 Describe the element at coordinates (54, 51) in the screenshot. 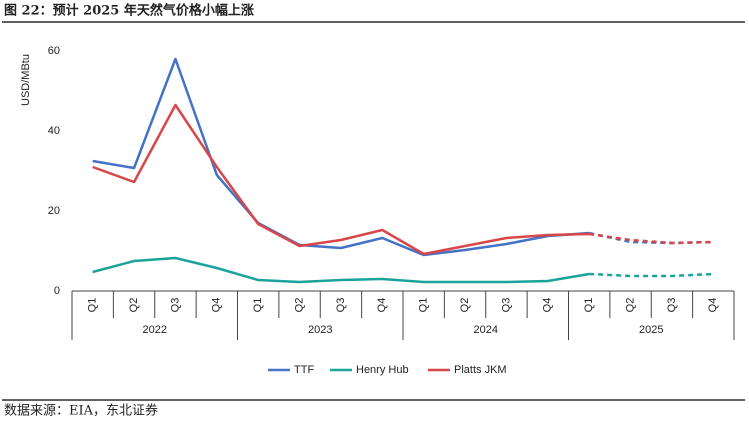

I see `y-tick-label: 60` at that location.